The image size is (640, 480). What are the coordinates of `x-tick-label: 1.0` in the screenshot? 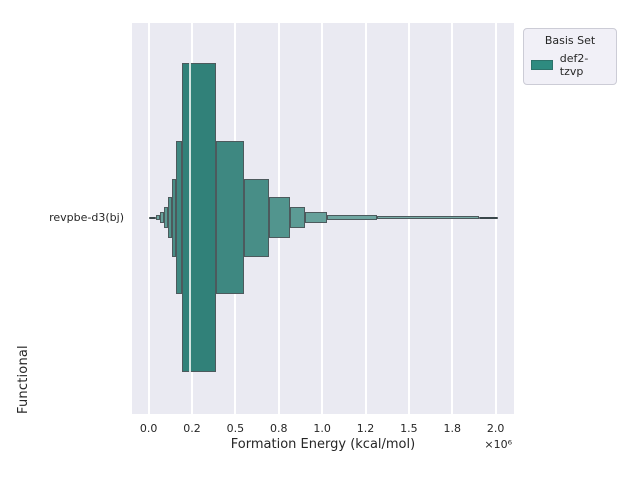 It's located at (322, 428).